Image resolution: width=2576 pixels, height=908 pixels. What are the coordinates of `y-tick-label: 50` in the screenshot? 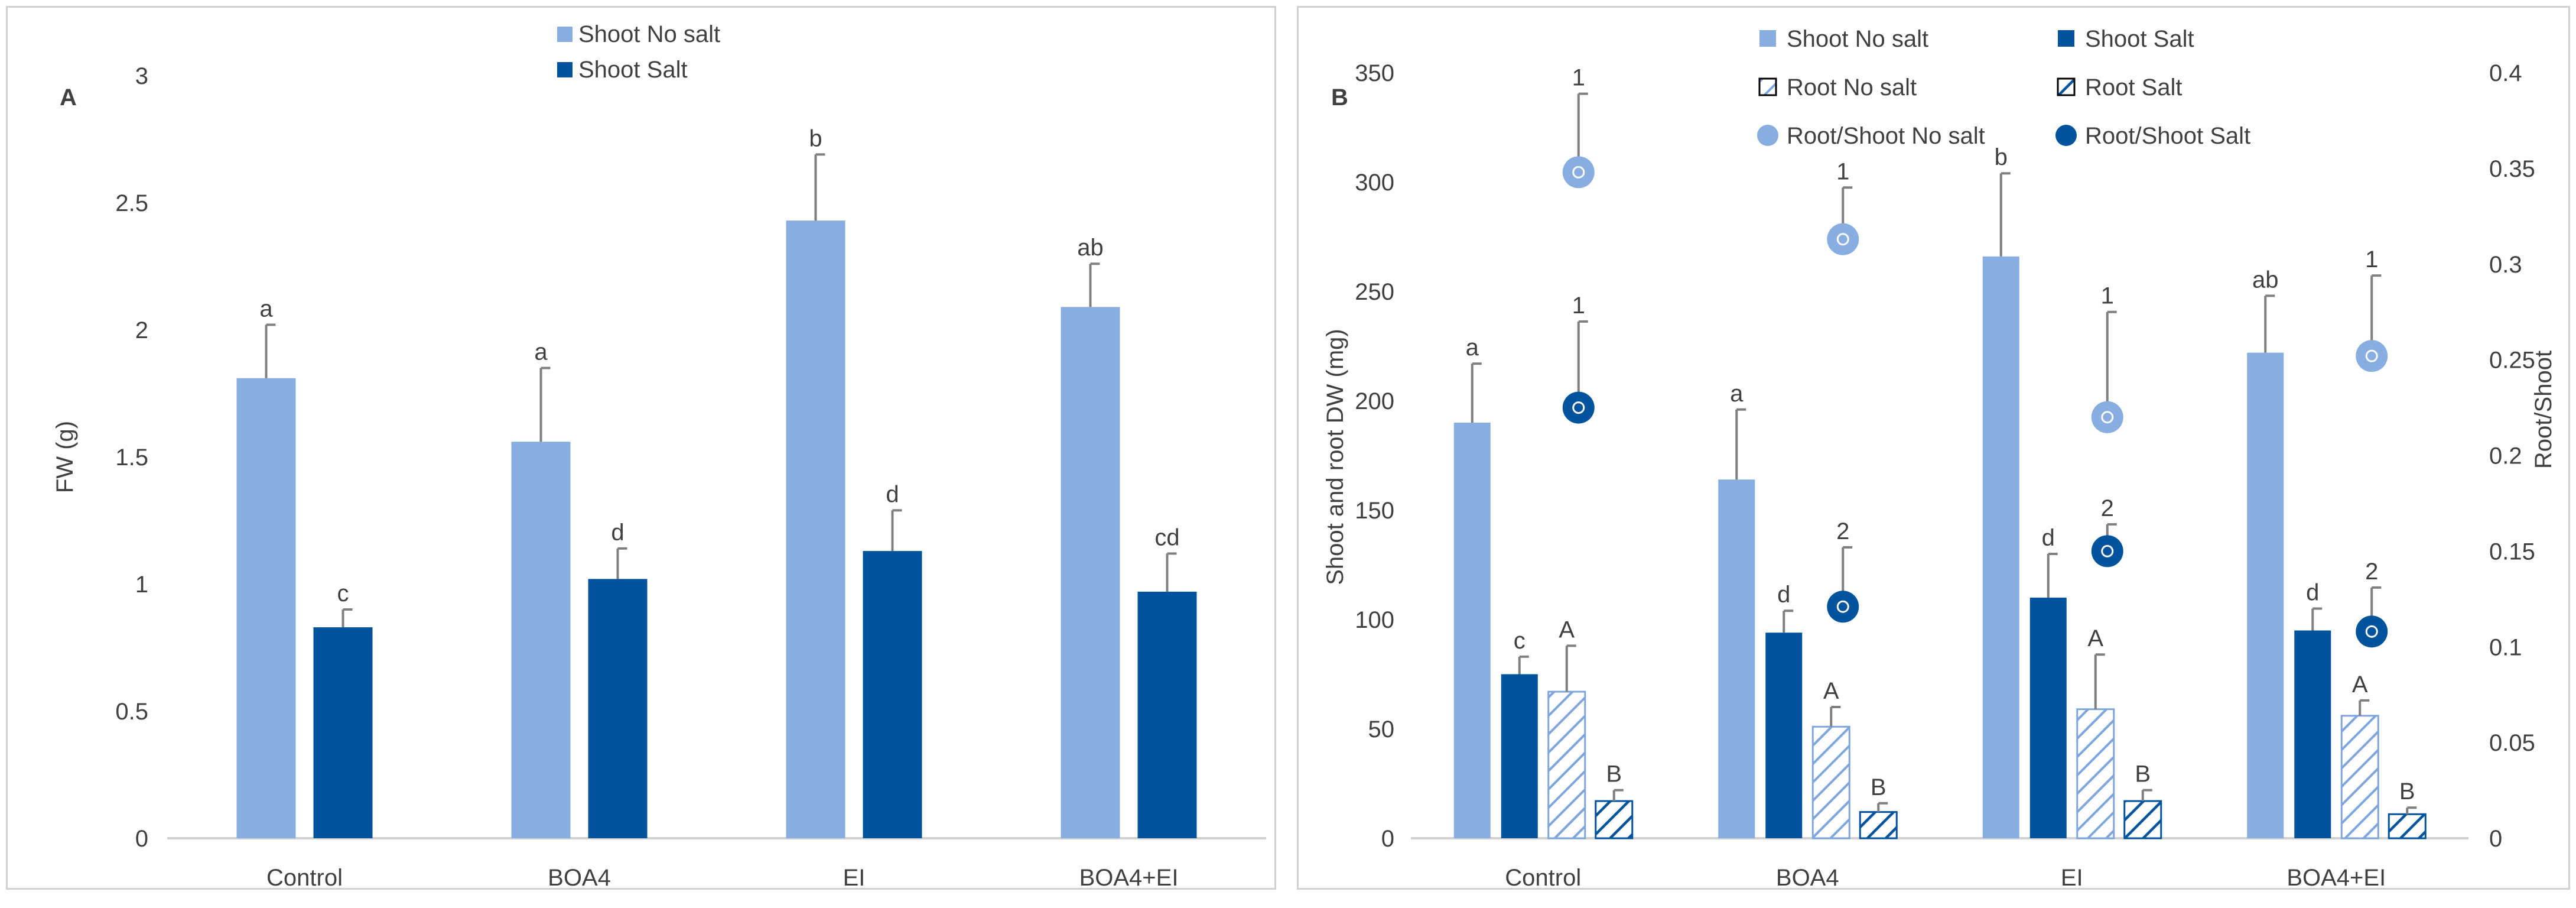 It's located at (1382, 729).